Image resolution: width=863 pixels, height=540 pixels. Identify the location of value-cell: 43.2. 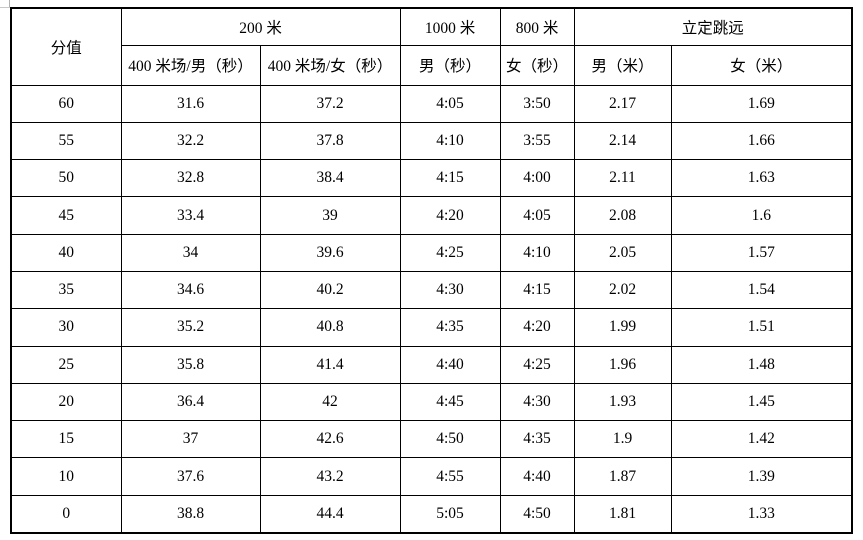
(330, 476).